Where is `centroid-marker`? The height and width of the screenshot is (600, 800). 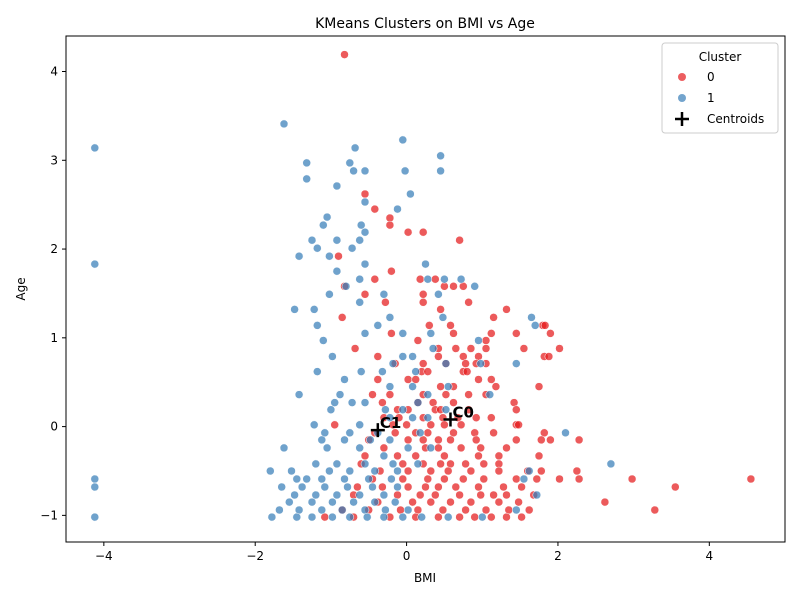
centroid-marker is located at coordinates (450, 419).